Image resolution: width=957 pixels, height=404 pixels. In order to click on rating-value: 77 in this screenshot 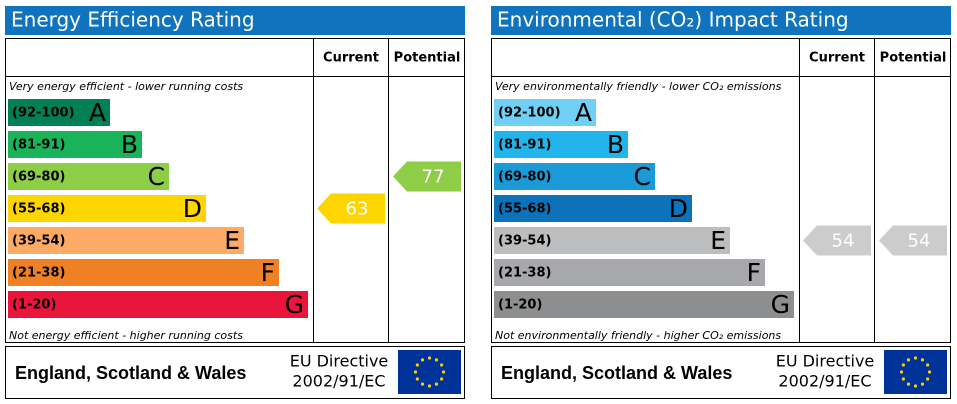, I will do `click(433, 177)`.